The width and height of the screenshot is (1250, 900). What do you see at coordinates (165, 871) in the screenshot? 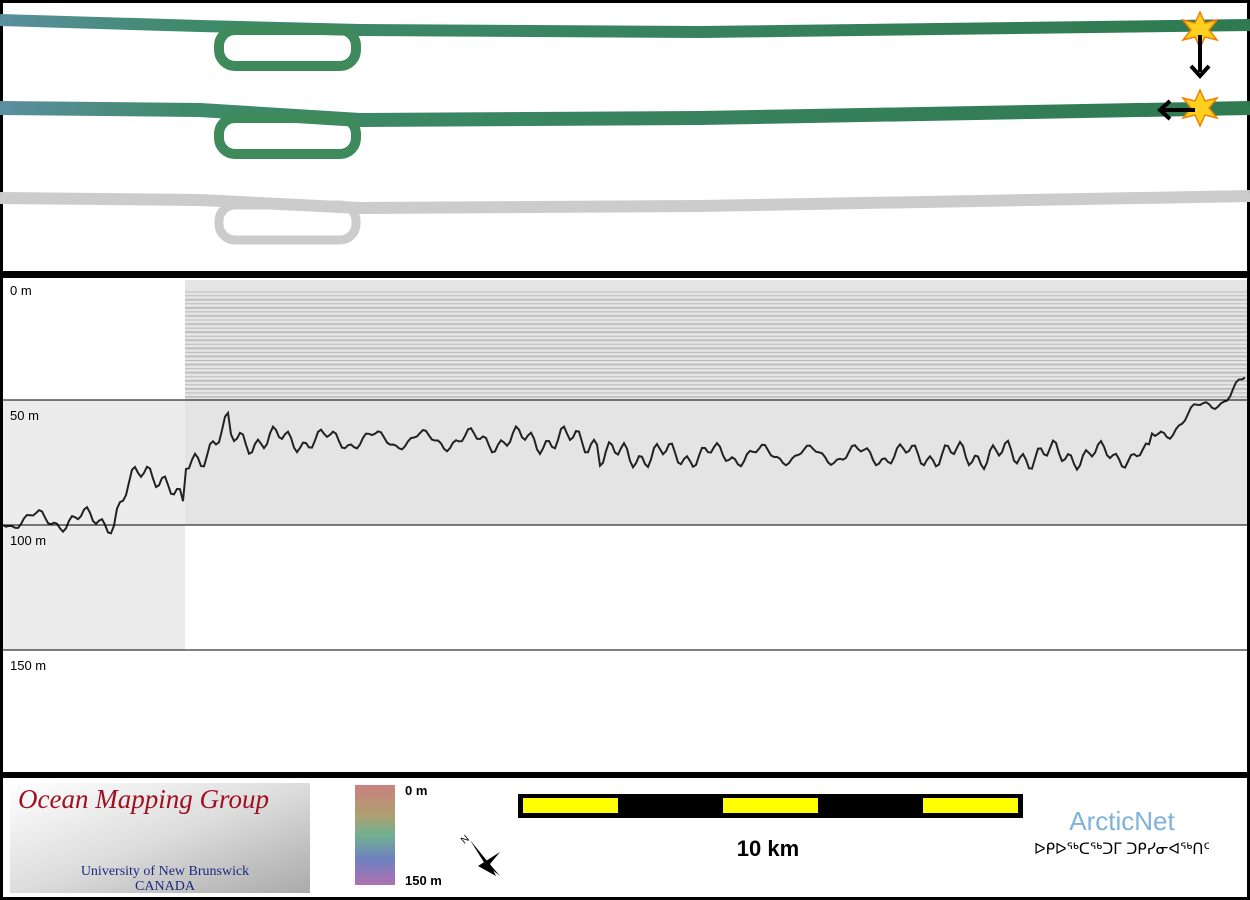
I see `logo-university: University of New Brunswick` at bounding box center [165, 871].